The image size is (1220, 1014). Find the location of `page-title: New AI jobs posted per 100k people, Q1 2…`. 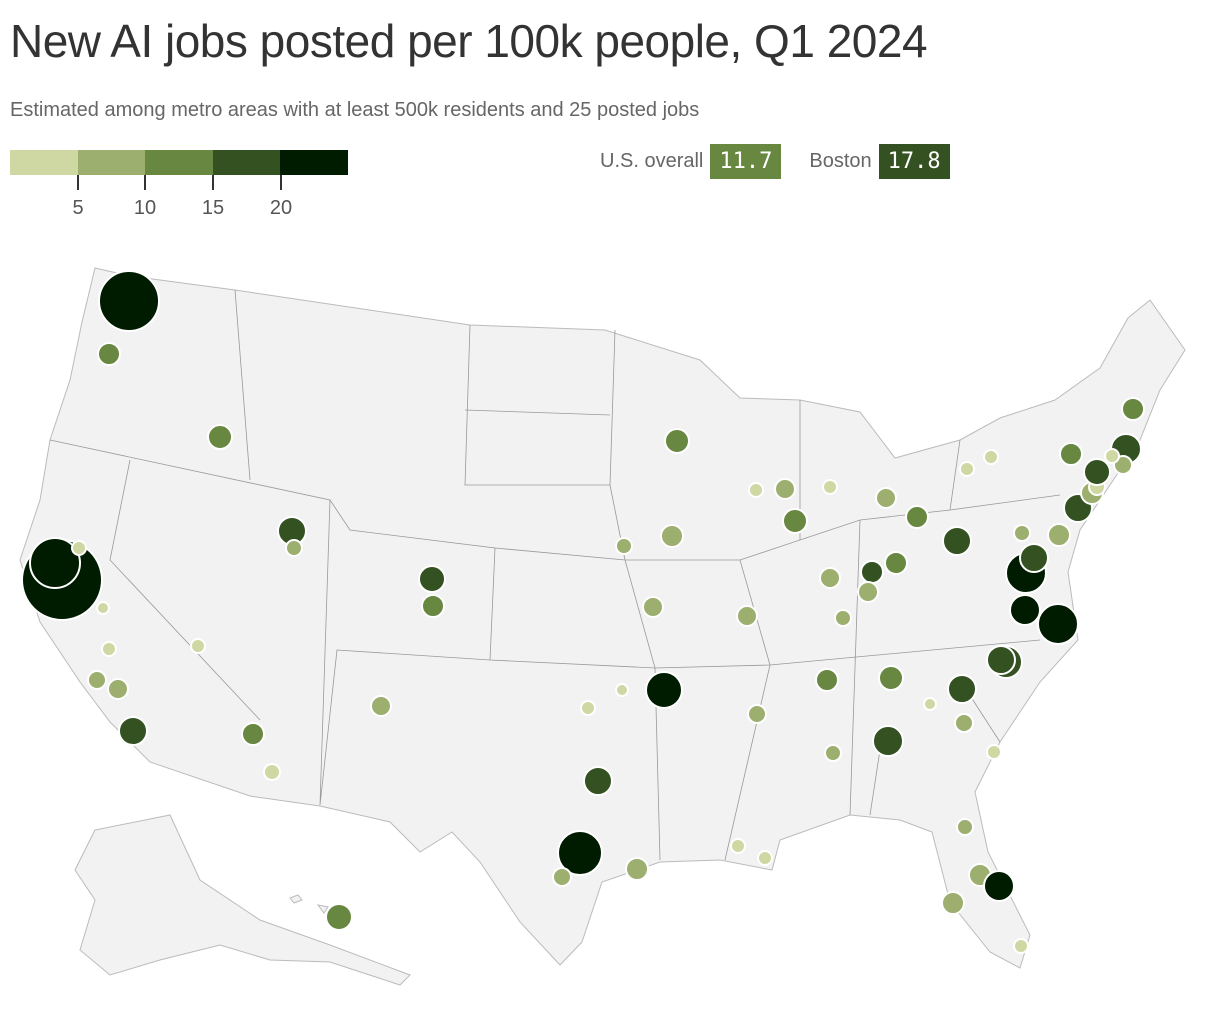

page-title: New AI jobs posted per 100k people, Q1 2… is located at coordinates (469, 41).